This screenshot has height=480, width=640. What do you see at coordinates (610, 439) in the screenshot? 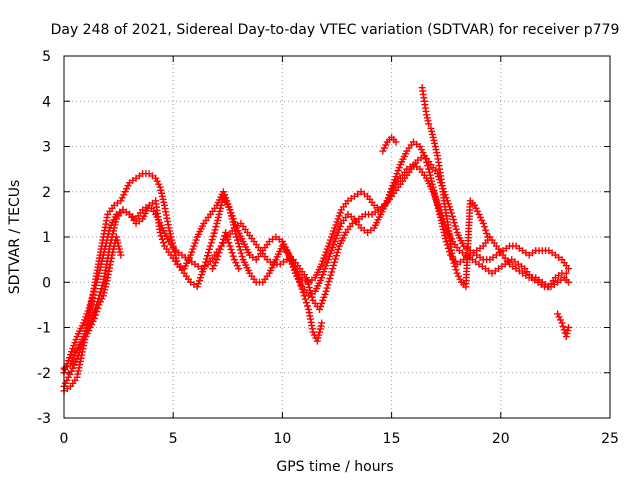
I see `x-tick-label: 25` at bounding box center [610, 439].